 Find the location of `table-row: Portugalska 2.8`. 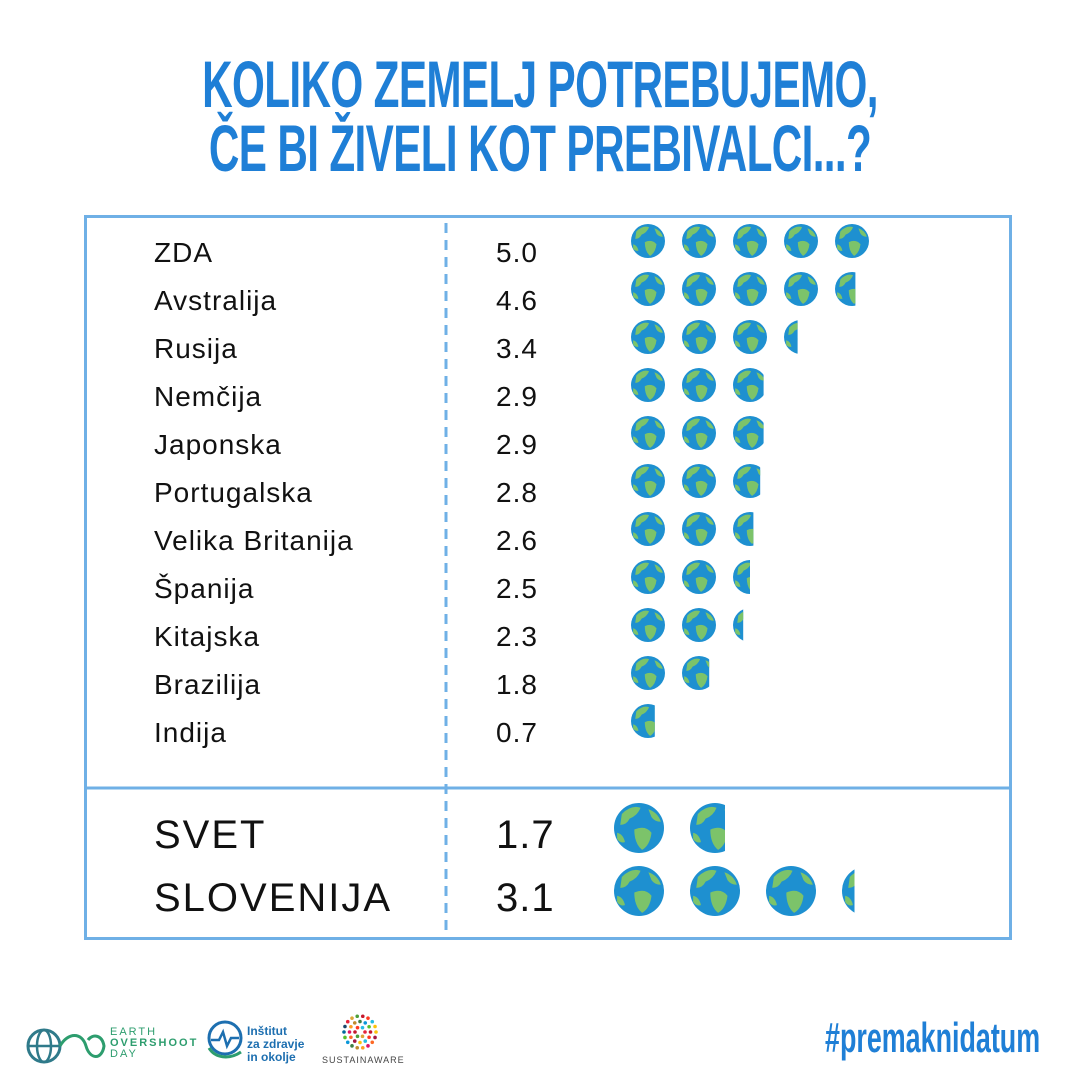

table-row: Portugalska 2.8 is located at coordinates (548, 492).